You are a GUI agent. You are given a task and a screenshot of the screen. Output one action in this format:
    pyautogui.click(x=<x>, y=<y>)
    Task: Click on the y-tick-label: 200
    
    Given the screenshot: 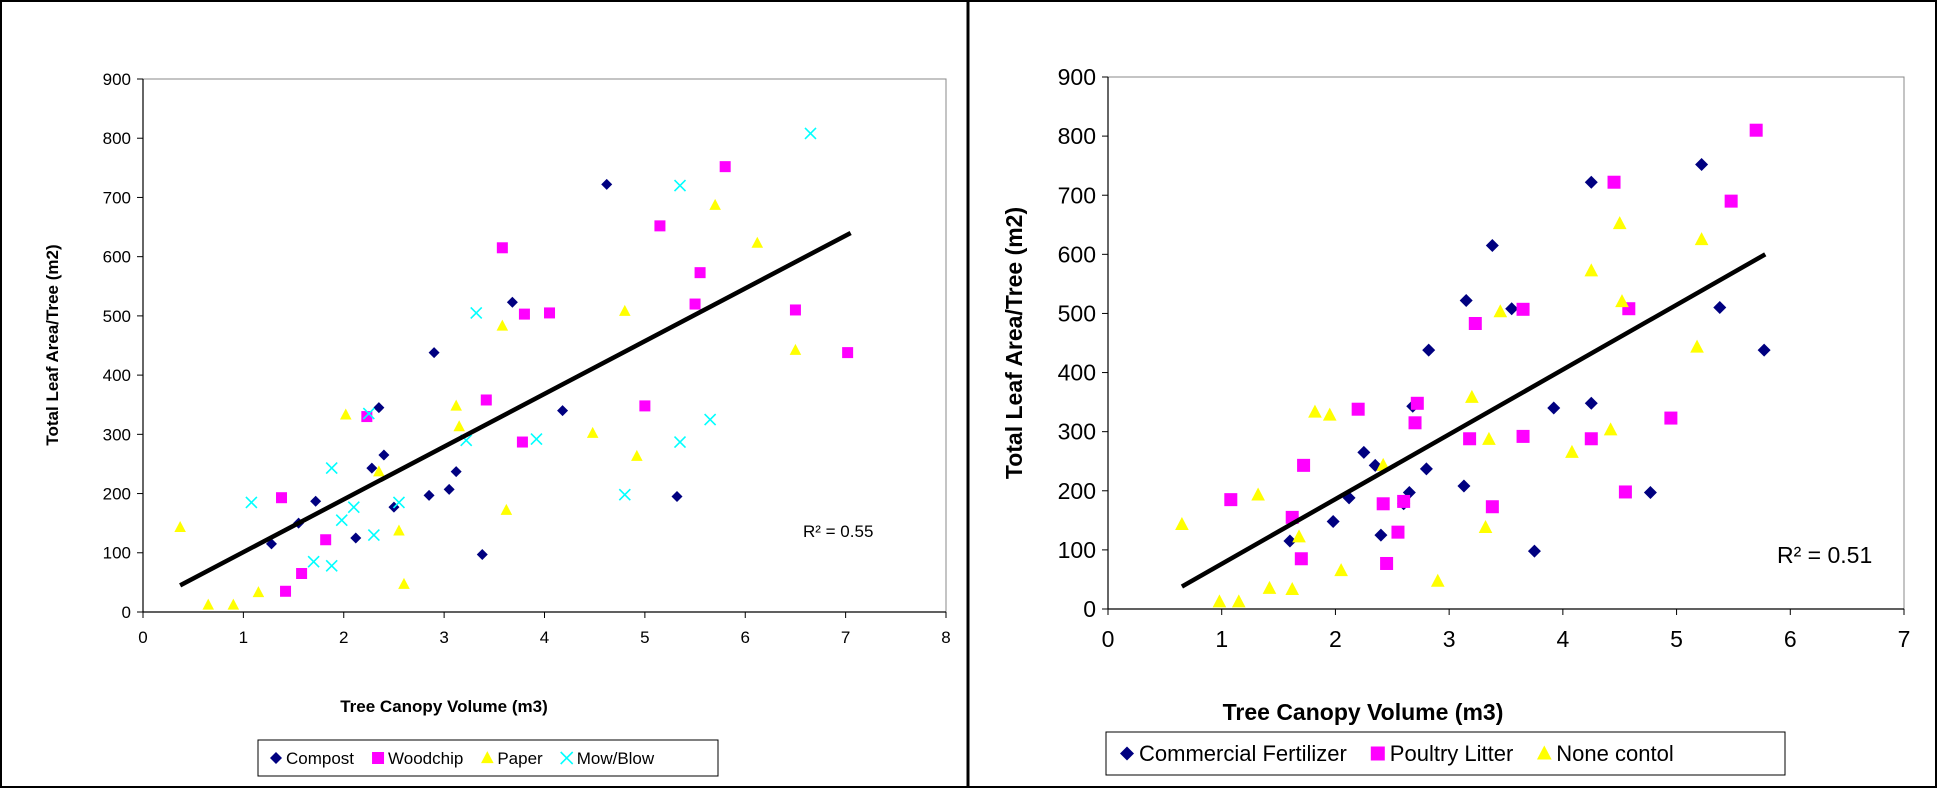 What is the action you would take?
    pyautogui.click(x=1077, y=491)
    